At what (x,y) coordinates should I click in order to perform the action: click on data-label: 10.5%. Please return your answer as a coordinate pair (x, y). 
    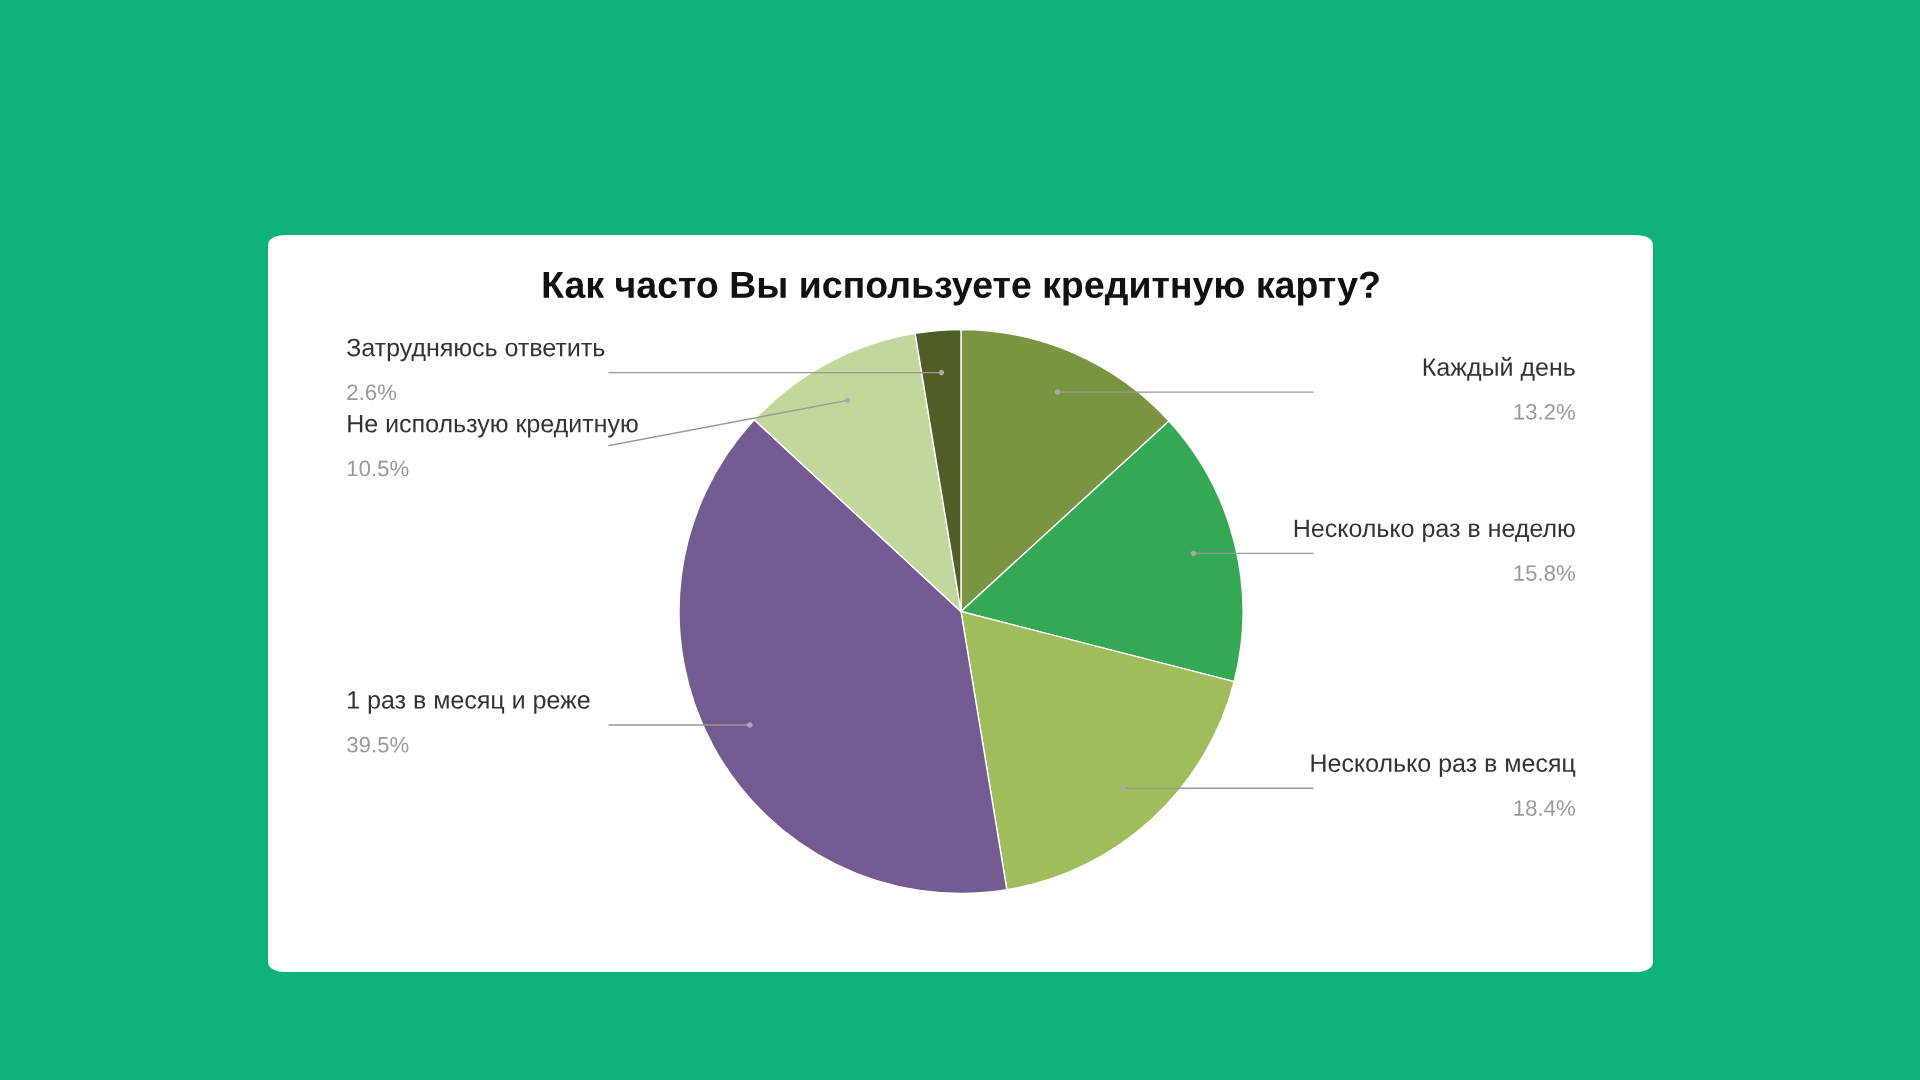
    Looking at the image, I should click on (378, 468).